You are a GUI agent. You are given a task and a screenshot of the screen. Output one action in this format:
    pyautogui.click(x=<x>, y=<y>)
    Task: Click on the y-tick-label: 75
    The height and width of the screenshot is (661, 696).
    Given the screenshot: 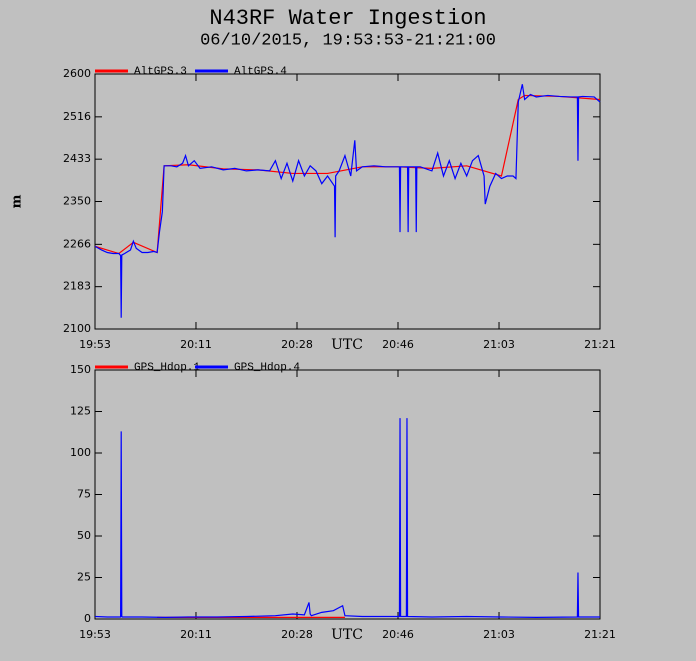 What is the action you would take?
    pyautogui.click(x=84, y=494)
    